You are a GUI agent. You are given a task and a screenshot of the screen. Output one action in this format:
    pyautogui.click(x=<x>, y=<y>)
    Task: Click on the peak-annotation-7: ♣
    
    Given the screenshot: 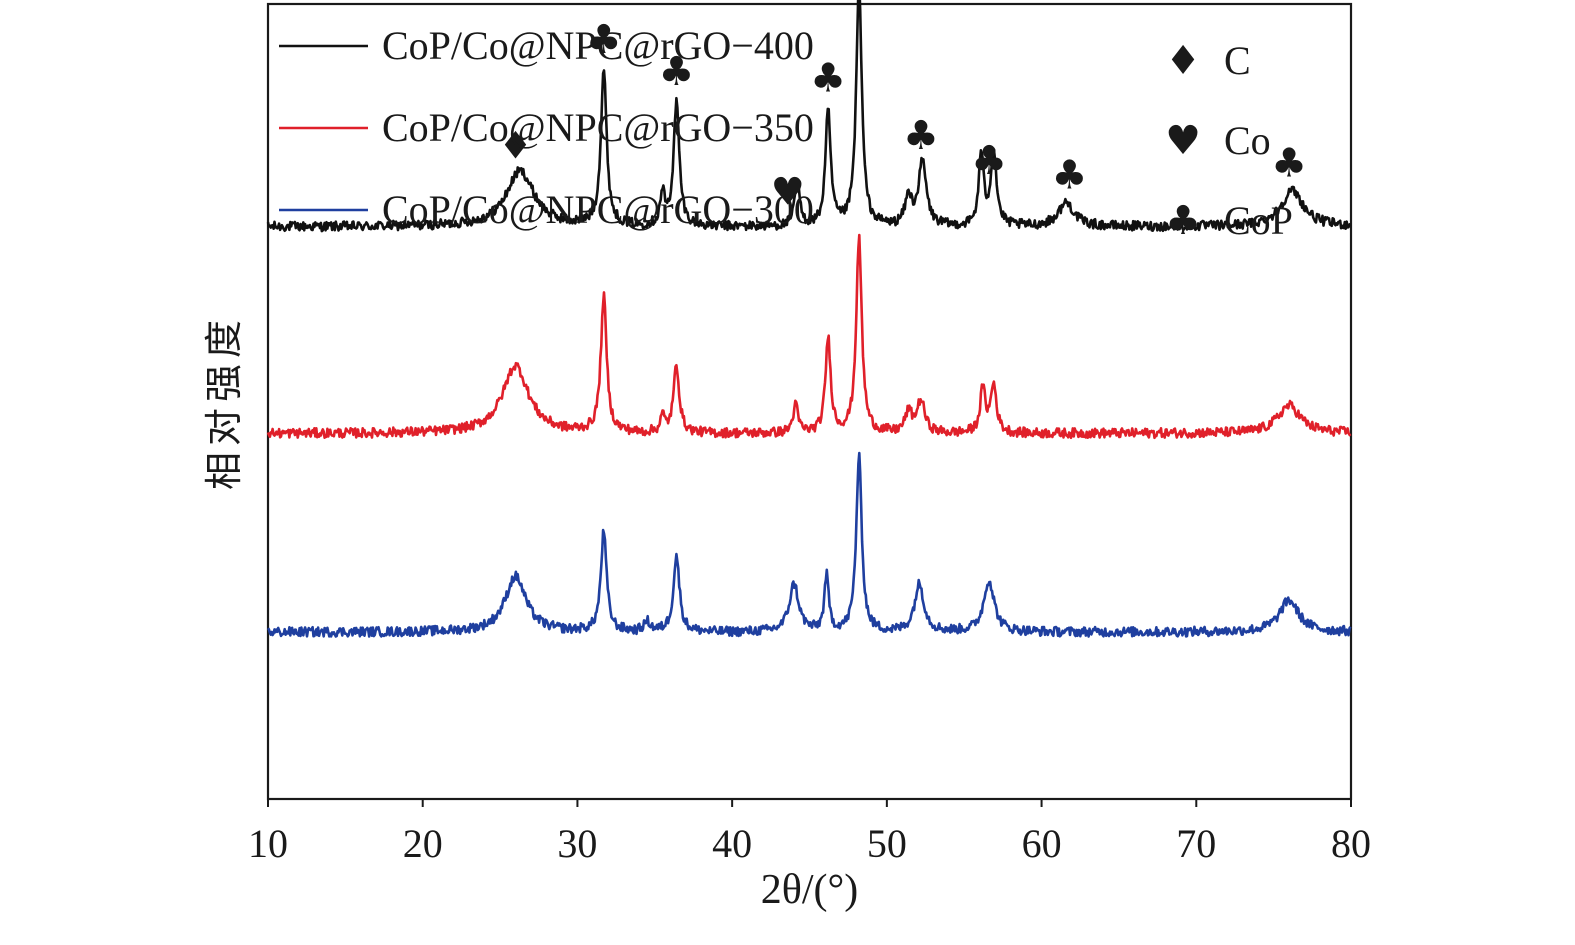 What is the action you would take?
    pyautogui.click(x=921, y=136)
    